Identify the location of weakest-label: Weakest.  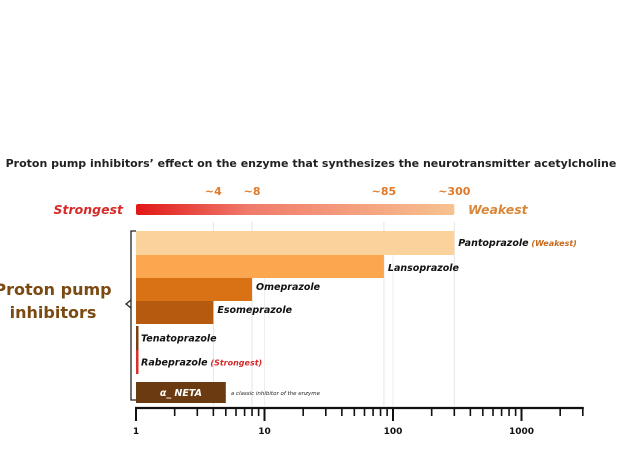
(498, 209).